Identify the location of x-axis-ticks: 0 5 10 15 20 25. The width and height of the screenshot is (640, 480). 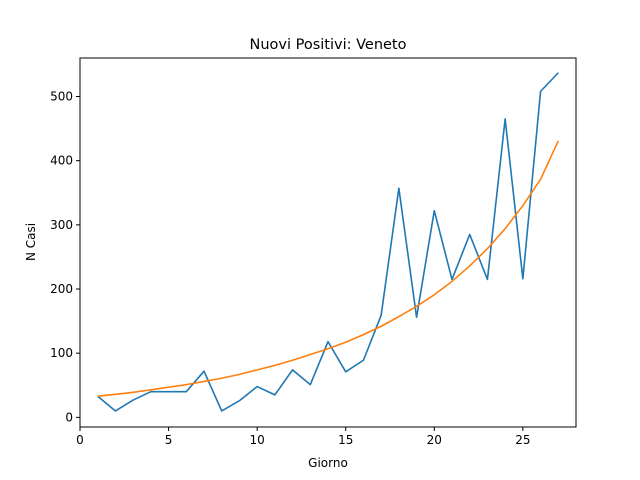
(303, 437).